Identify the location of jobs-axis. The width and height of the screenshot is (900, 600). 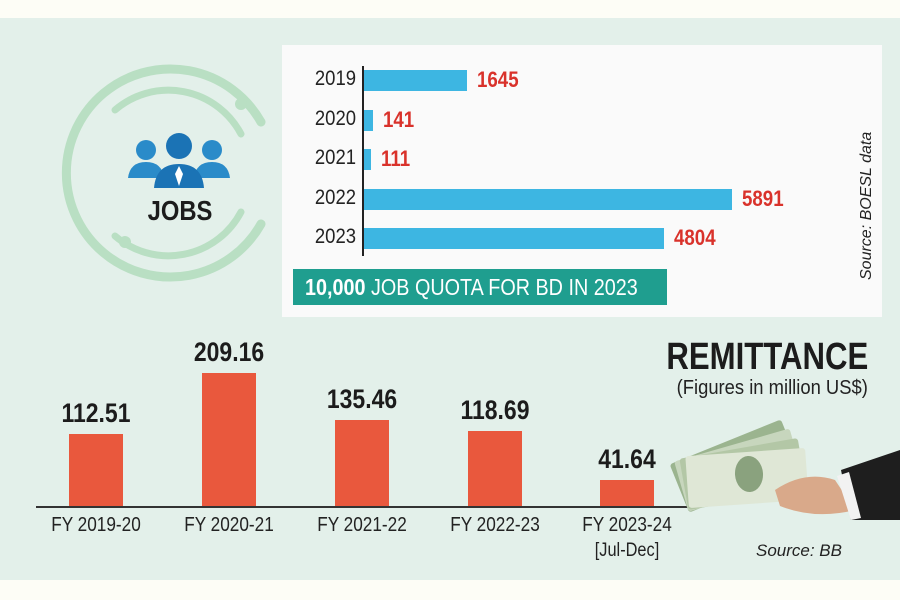
(363, 161).